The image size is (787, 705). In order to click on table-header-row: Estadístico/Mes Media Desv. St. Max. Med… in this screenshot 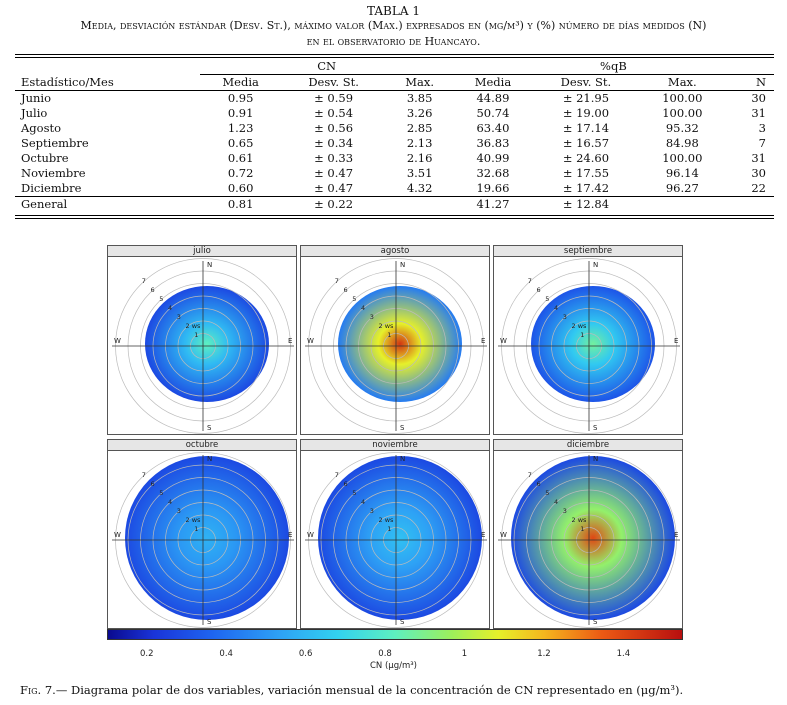, I will do `click(394, 82)`.